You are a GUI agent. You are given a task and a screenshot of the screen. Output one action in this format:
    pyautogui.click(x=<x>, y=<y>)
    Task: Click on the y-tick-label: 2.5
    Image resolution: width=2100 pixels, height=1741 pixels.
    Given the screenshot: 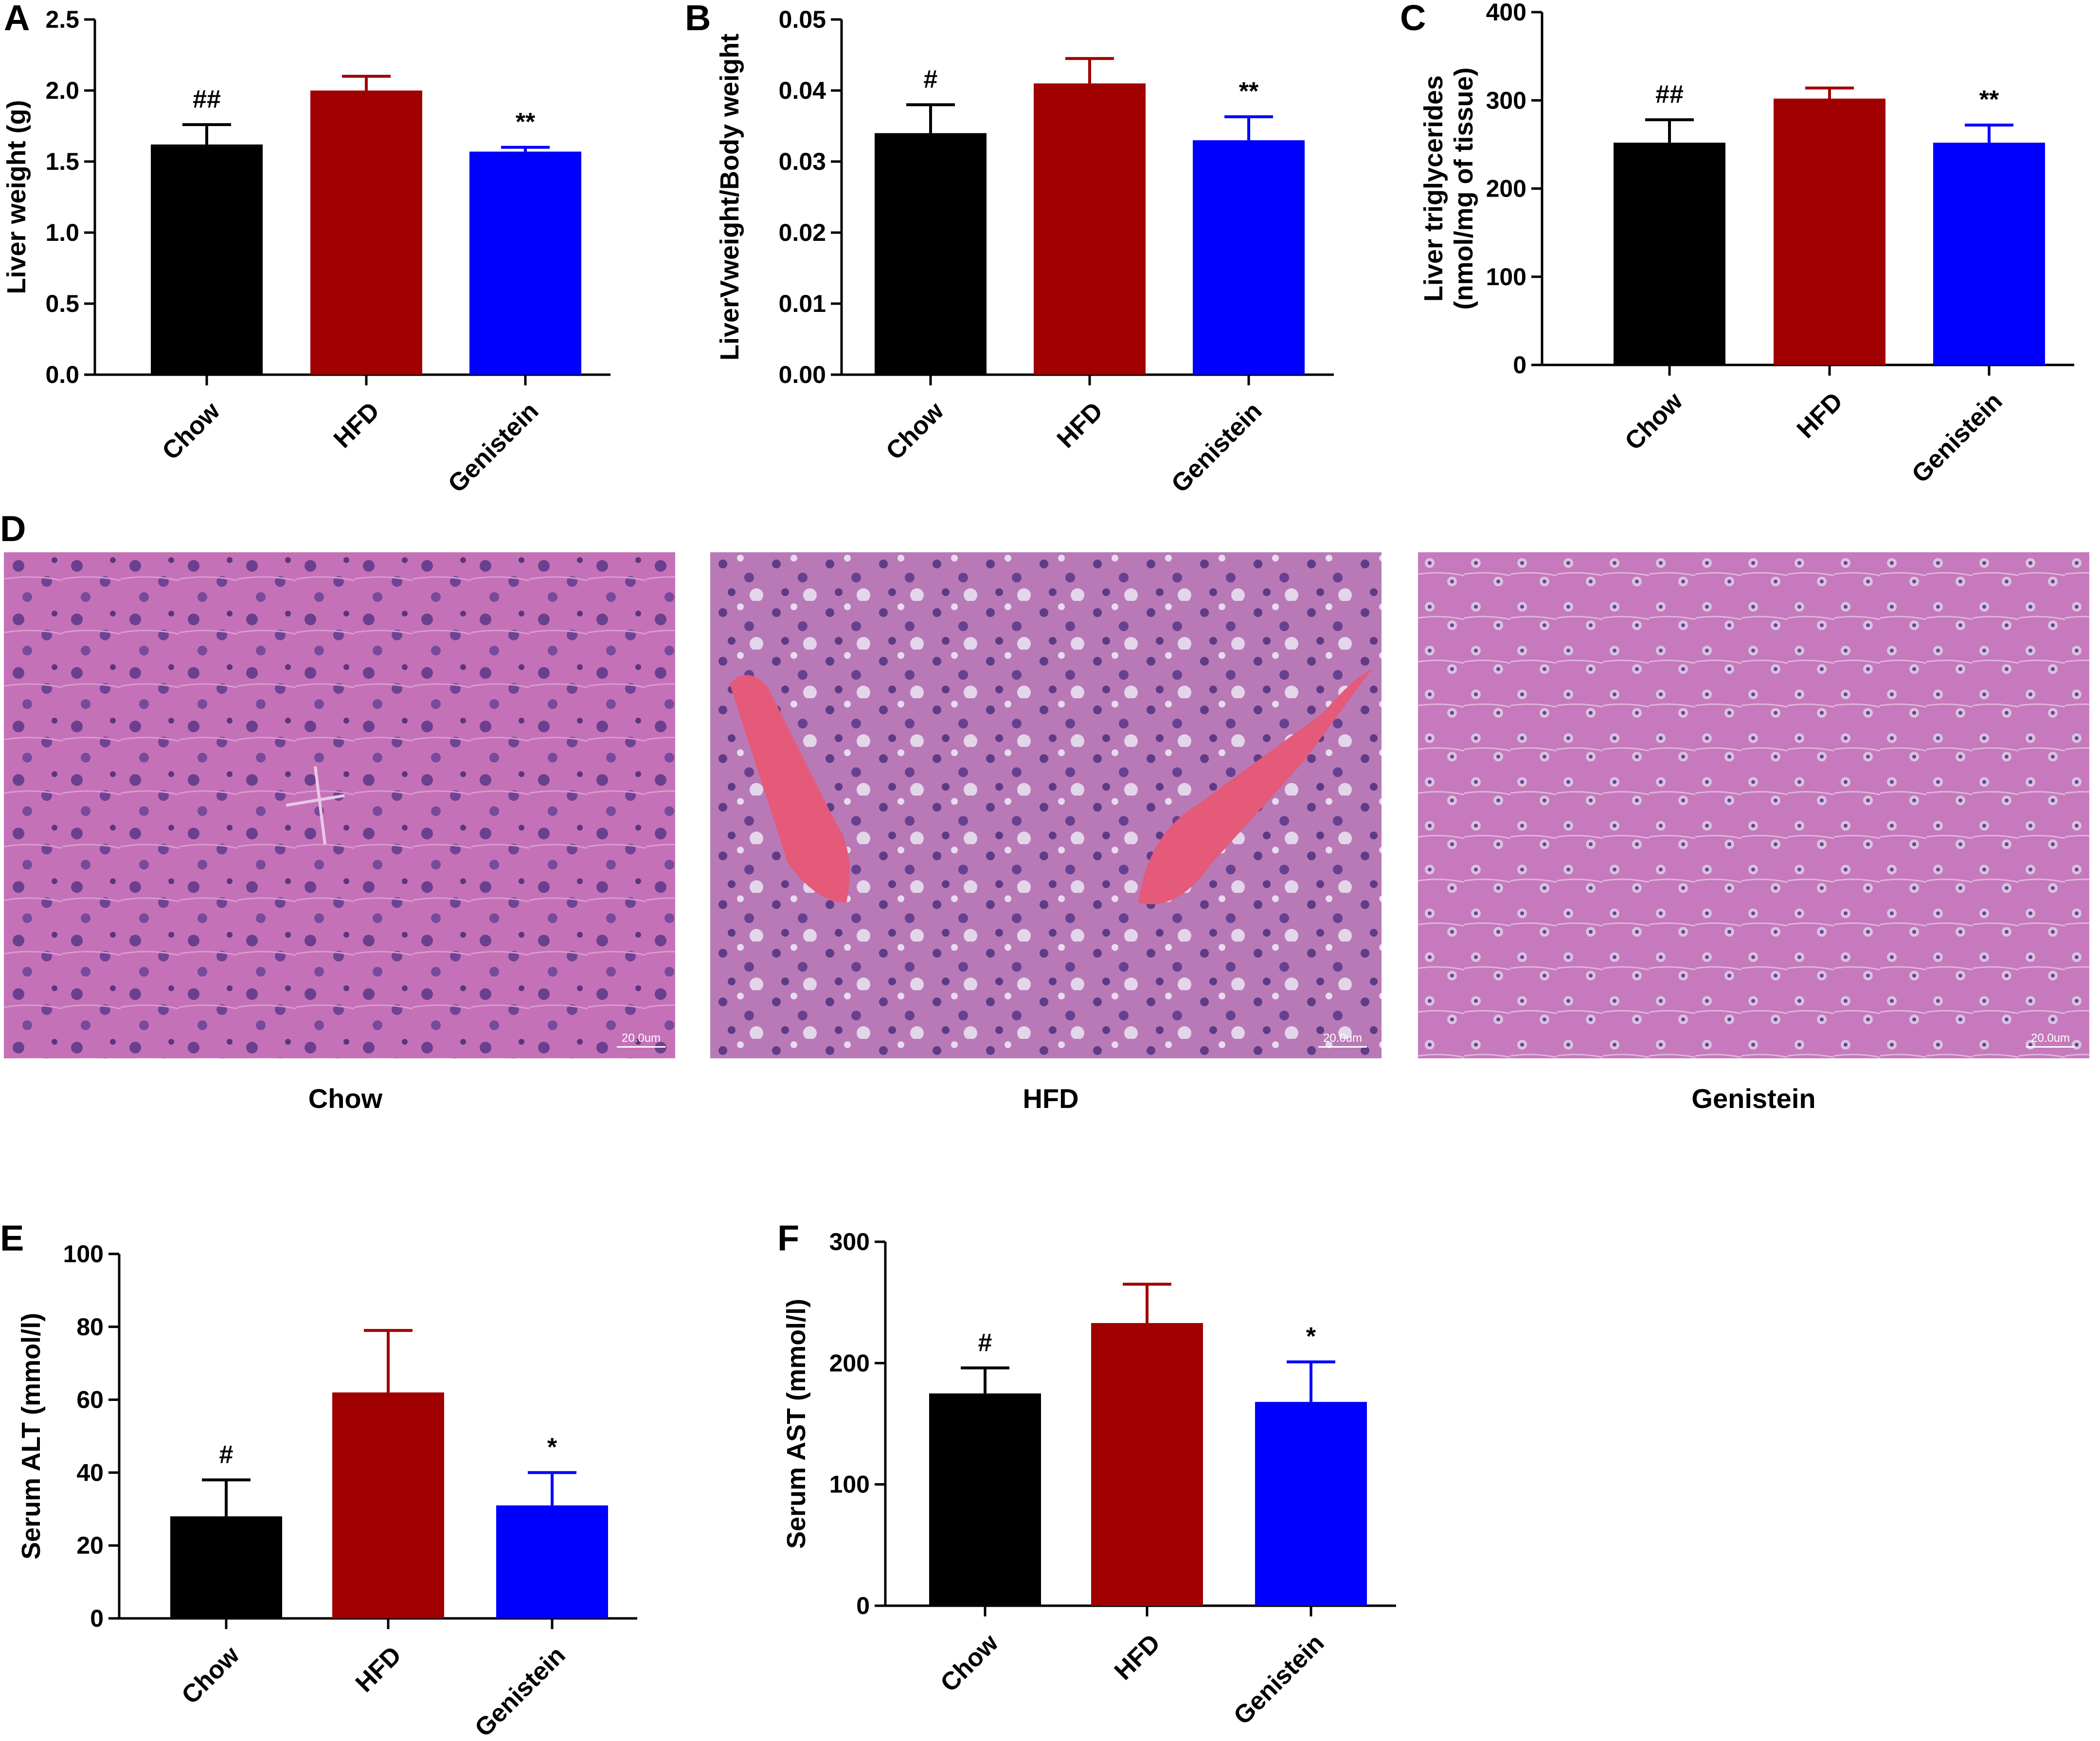 What is the action you would take?
    pyautogui.click(x=62, y=19)
    